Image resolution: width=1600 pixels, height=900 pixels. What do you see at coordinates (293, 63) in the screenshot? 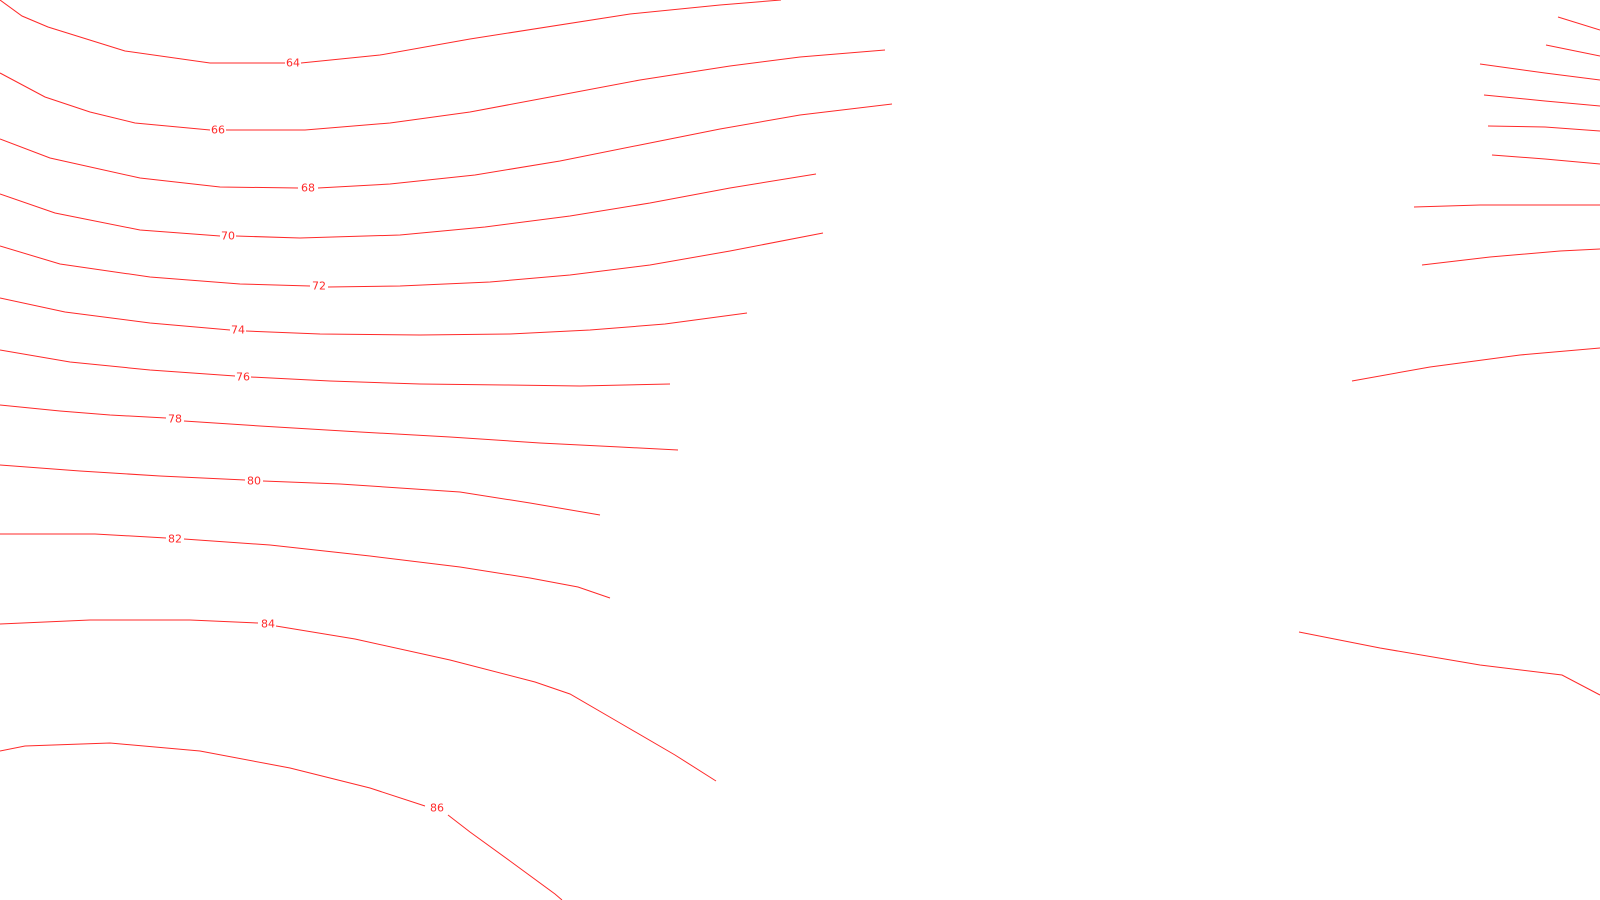
I see `contour-label: 64` at bounding box center [293, 63].